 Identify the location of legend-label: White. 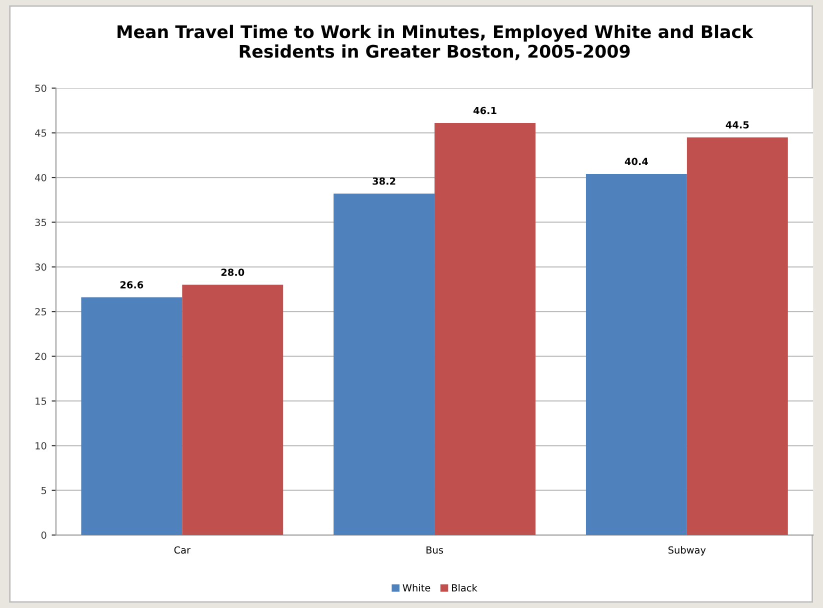
(416, 588).